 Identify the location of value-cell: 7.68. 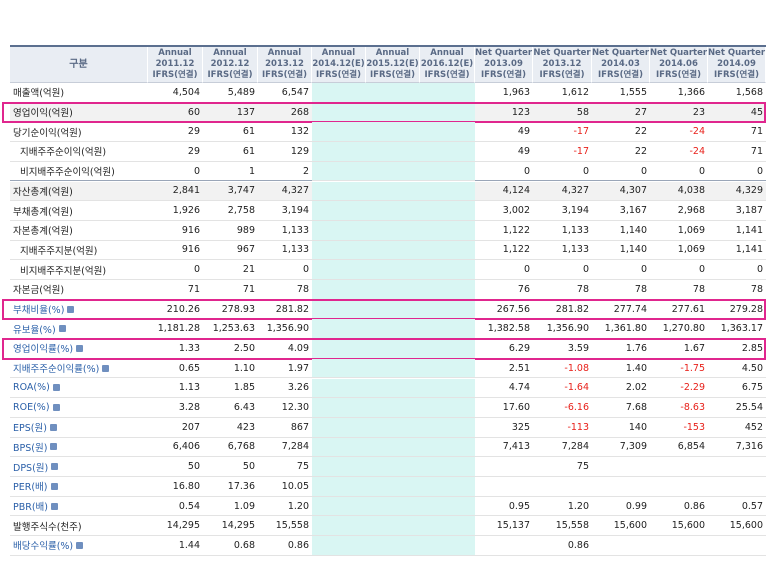
(621, 408).